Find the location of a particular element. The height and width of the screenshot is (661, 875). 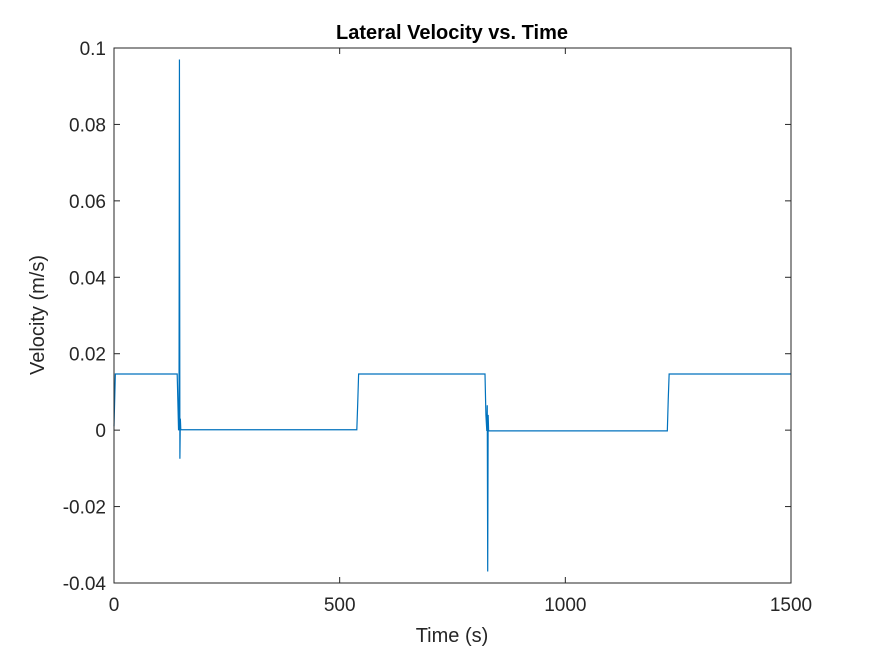

y-tick-label: -0.02 is located at coordinates (84, 508).